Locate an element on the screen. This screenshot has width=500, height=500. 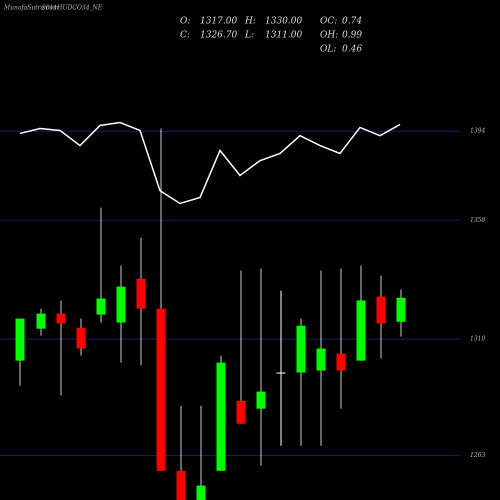
info-value: 0.46 is located at coordinates (352, 50).